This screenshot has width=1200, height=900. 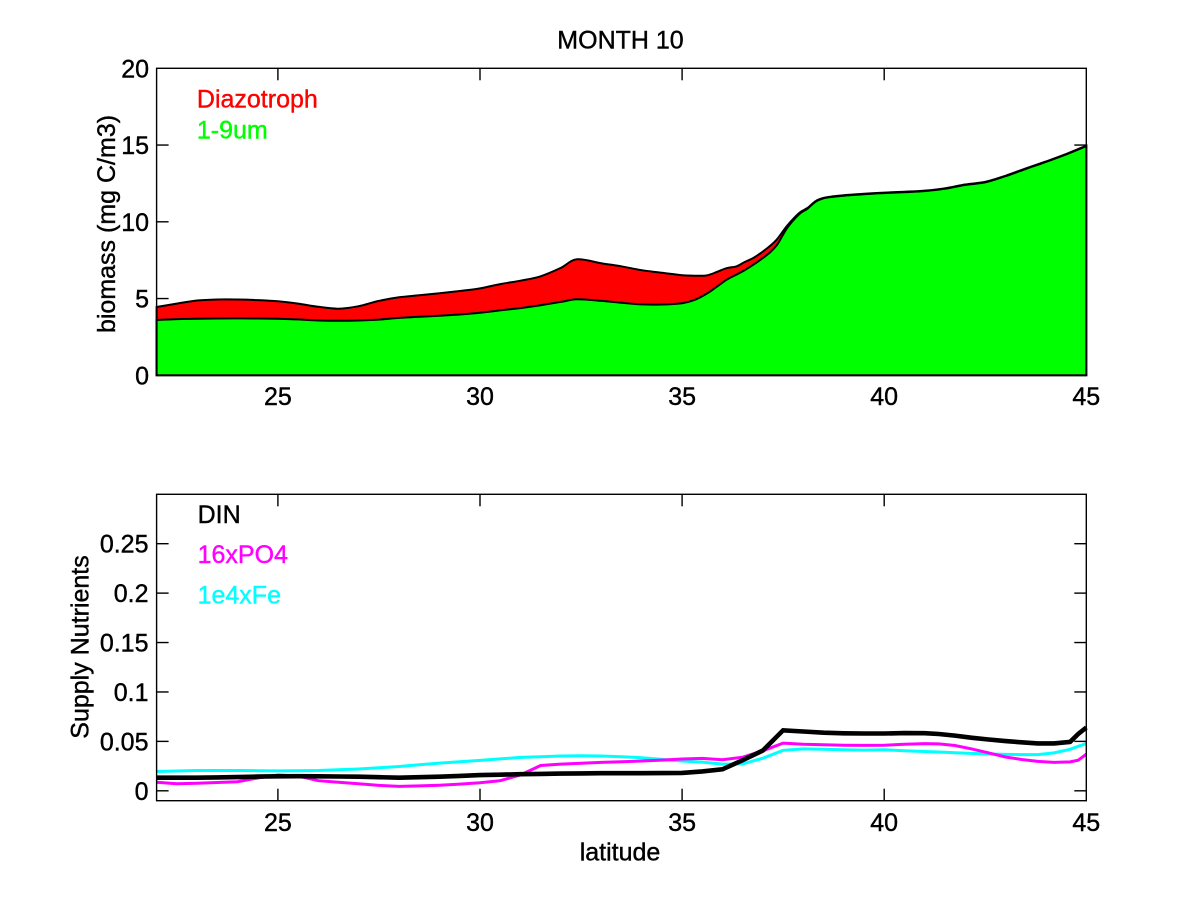 I want to click on svg-text: biomass (mg C/m3), so click(x=107, y=224).